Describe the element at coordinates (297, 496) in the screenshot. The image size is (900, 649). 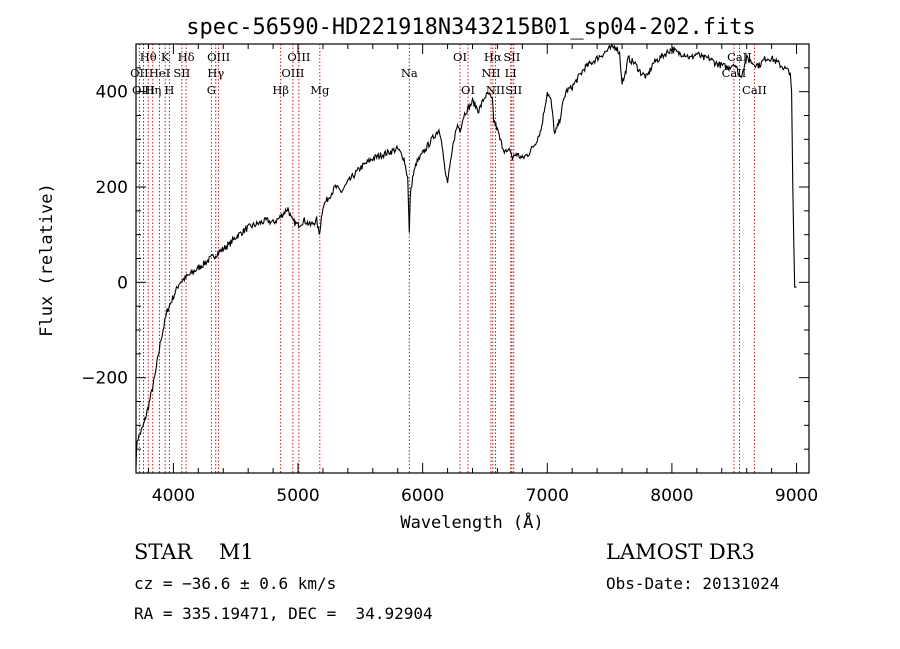
I see `x-tick-label-5000: 5000` at that location.